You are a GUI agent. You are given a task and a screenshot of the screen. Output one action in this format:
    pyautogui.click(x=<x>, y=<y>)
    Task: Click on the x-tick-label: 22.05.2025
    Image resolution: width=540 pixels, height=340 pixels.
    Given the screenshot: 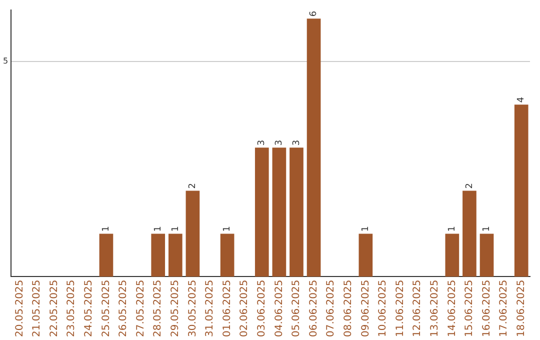 What is the action you would take?
    pyautogui.click(x=54, y=309)
    